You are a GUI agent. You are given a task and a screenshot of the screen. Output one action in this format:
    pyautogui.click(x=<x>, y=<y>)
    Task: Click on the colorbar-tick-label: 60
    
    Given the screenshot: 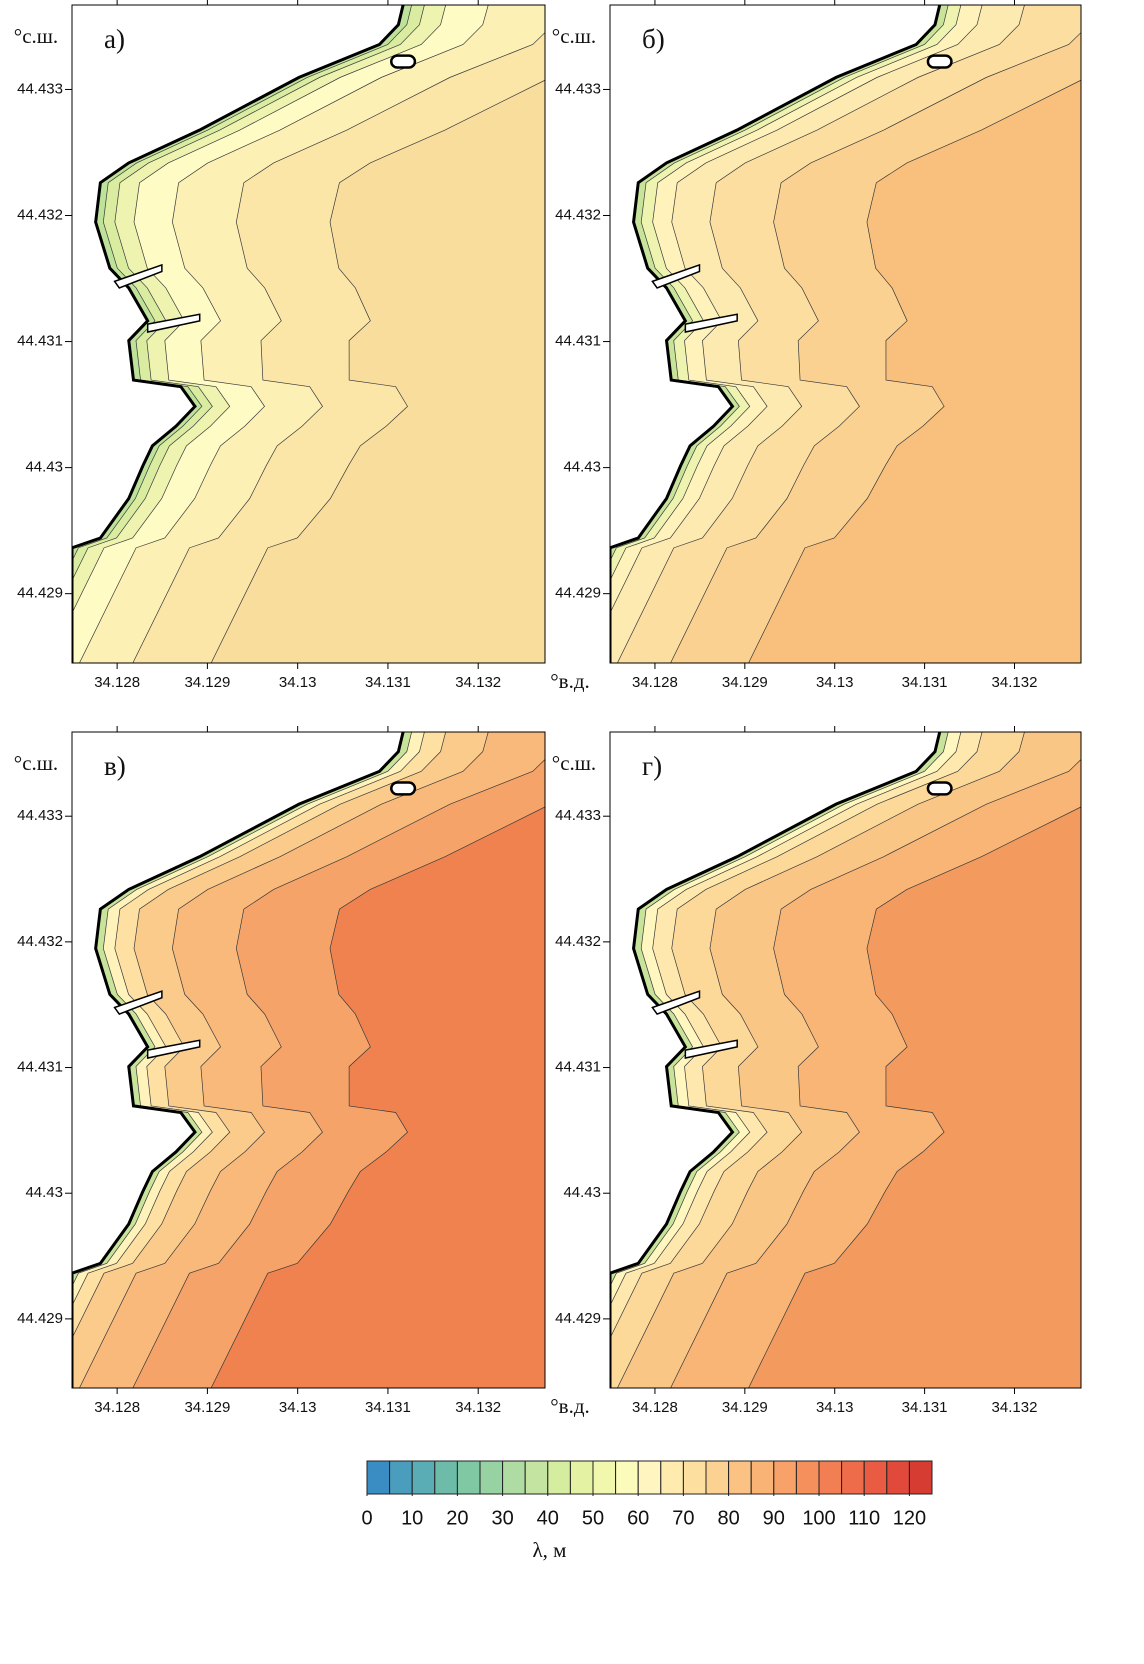 What is the action you would take?
    pyautogui.click(x=638, y=1518)
    